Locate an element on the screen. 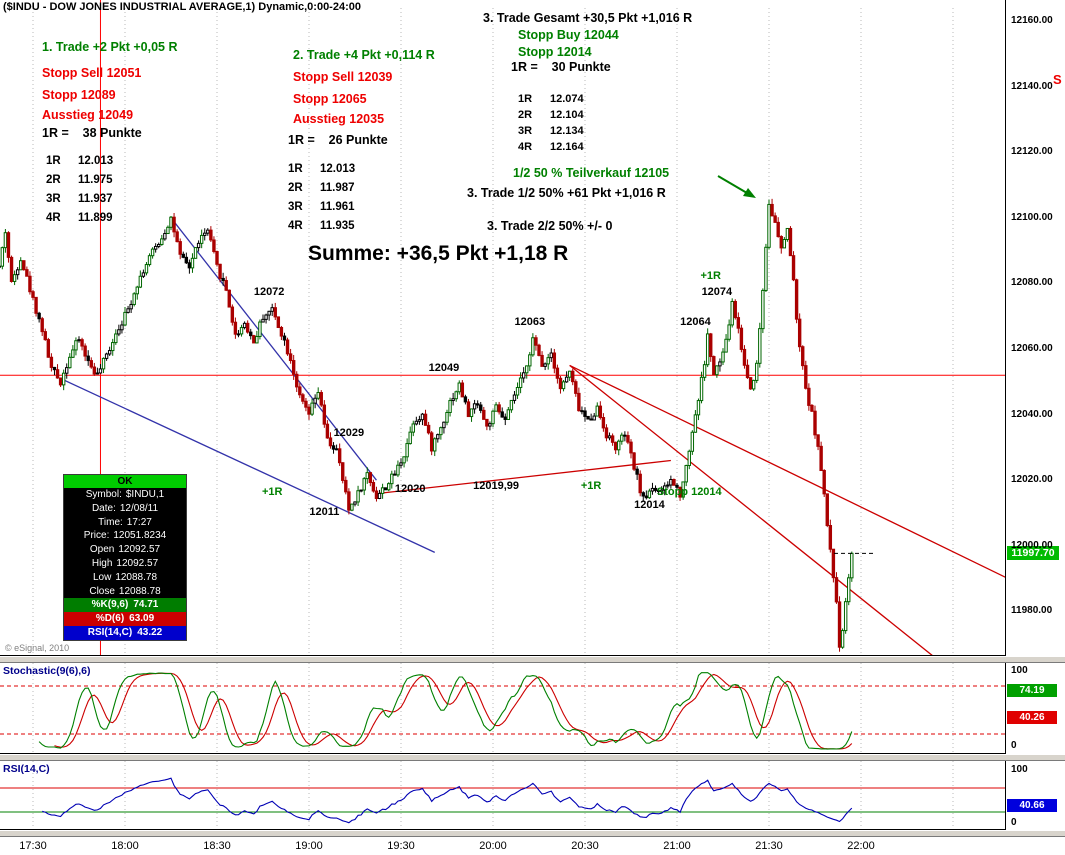  table-row: Symbol: $INDU,1 is located at coordinates (125, 494).